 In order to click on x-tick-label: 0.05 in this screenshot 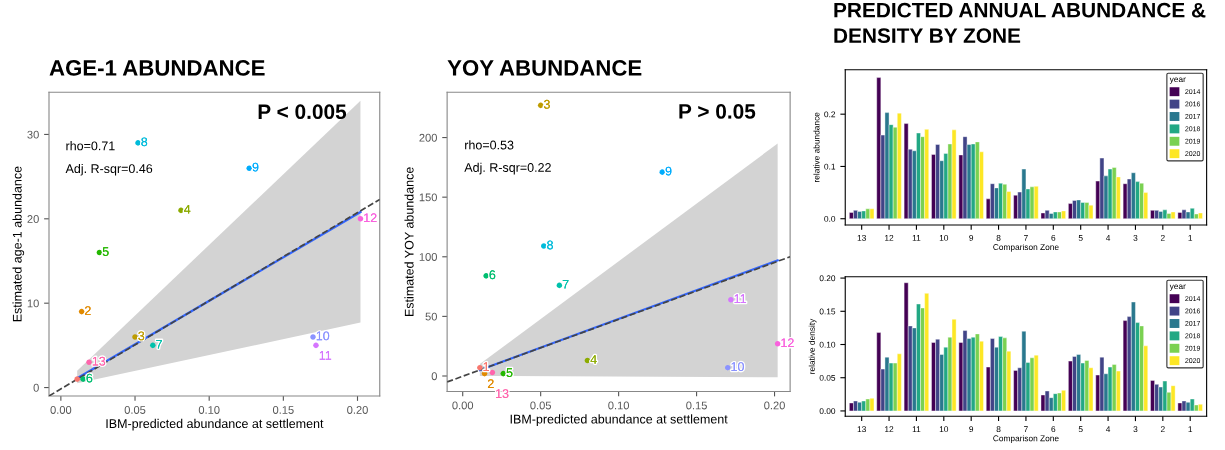, I will do `click(541, 405)`.